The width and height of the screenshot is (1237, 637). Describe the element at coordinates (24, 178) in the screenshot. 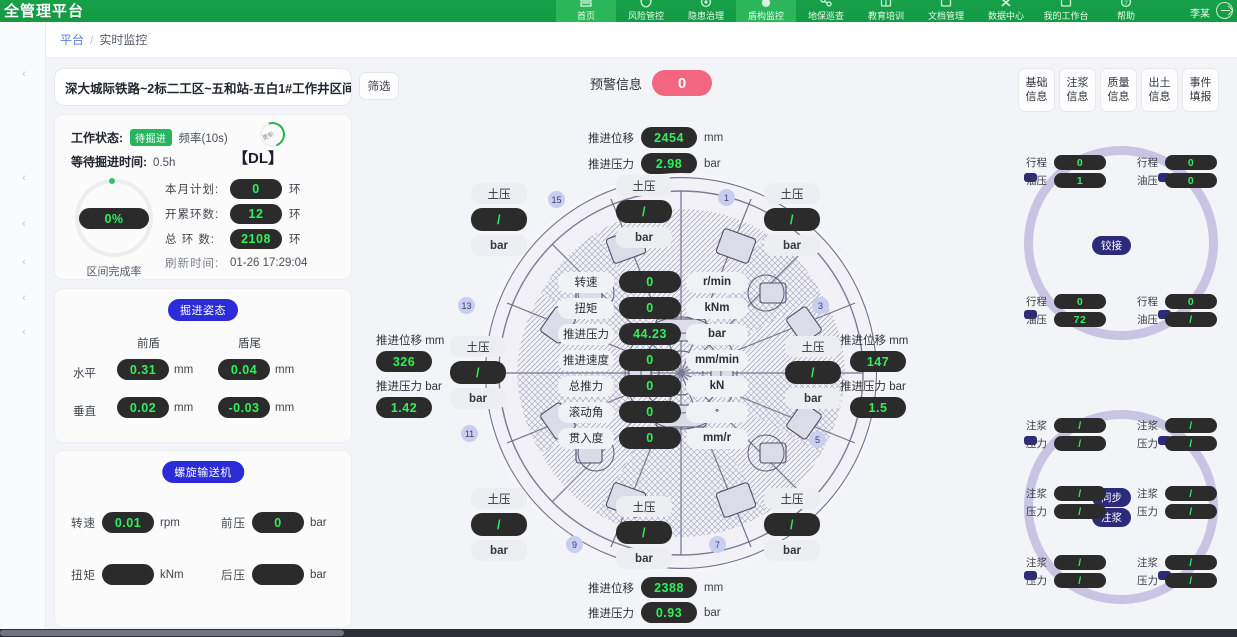

I see `rail-collapse-chevron-2: ‹` at that location.